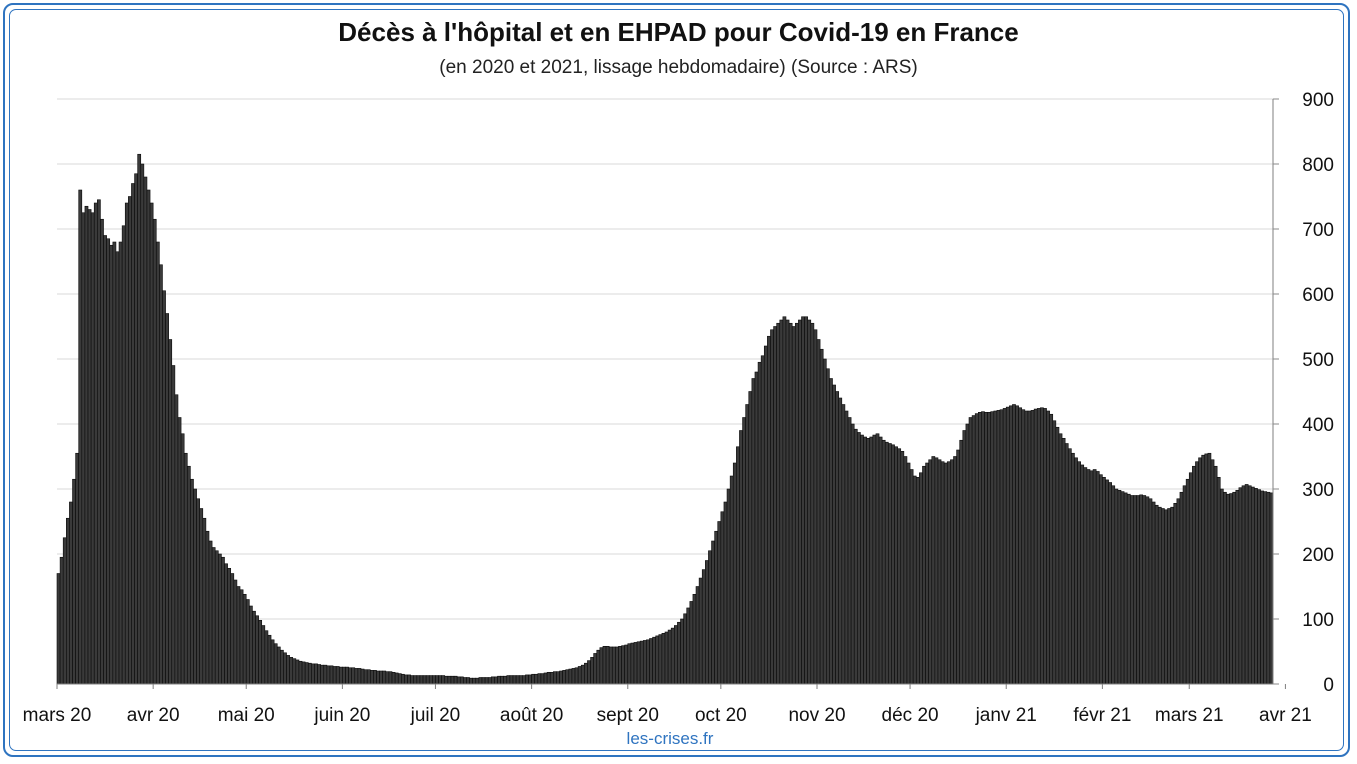 This screenshot has width=1357, height=764. Describe the element at coordinates (670, 738) in the screenshot. I see `source-credit: les-crises.fr` at that location.